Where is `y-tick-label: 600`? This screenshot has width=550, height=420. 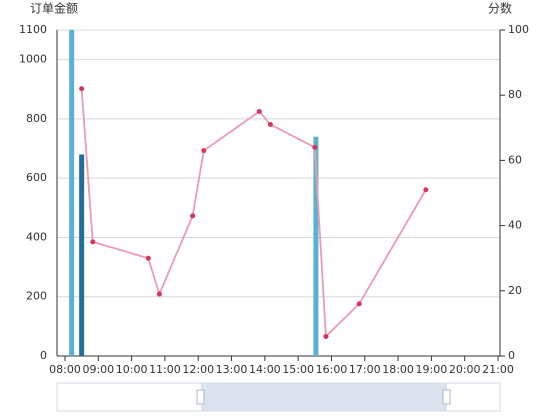
y-tick-label: 600 is located at coordinates (36, 177).